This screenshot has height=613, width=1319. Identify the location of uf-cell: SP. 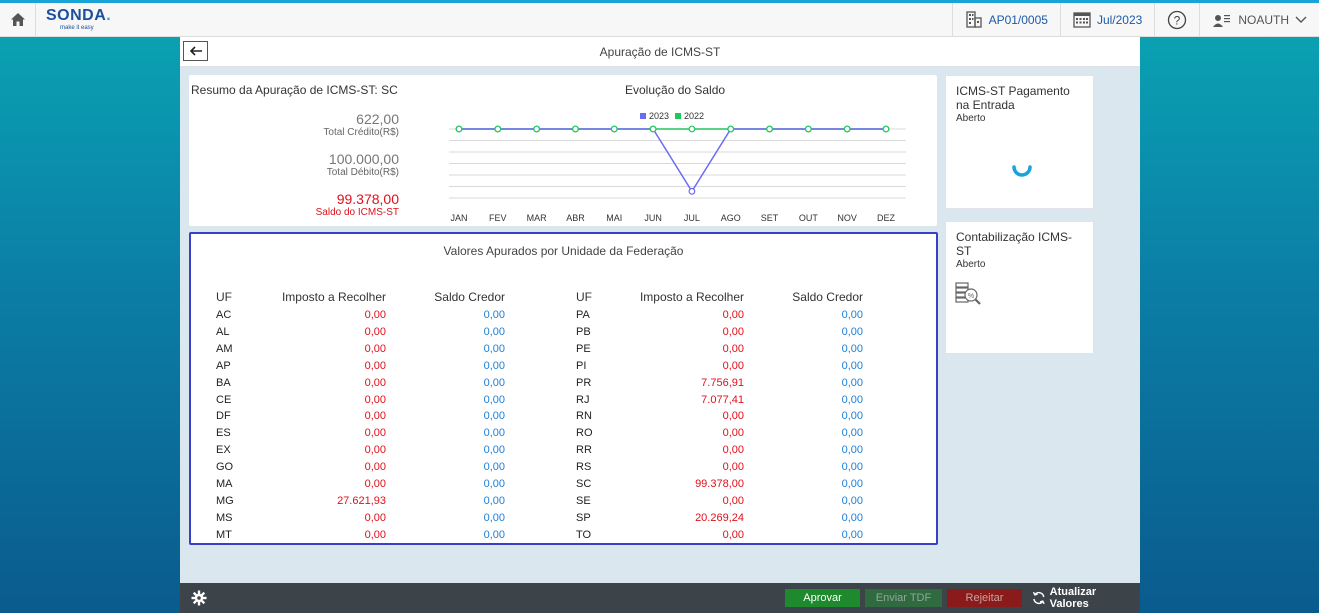
(583, 517).